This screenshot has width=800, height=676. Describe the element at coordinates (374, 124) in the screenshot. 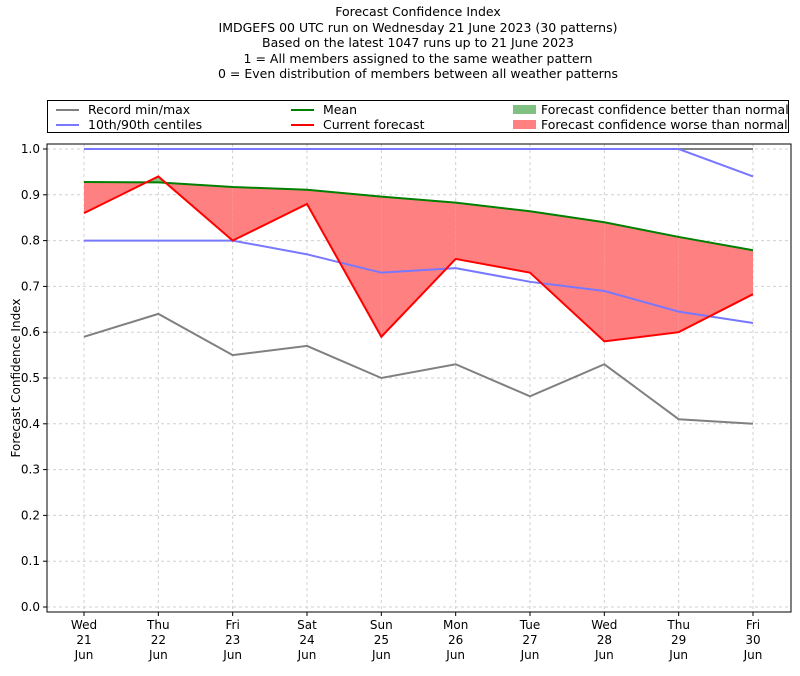

I see `legend-label-current: Current forecast` at that location.